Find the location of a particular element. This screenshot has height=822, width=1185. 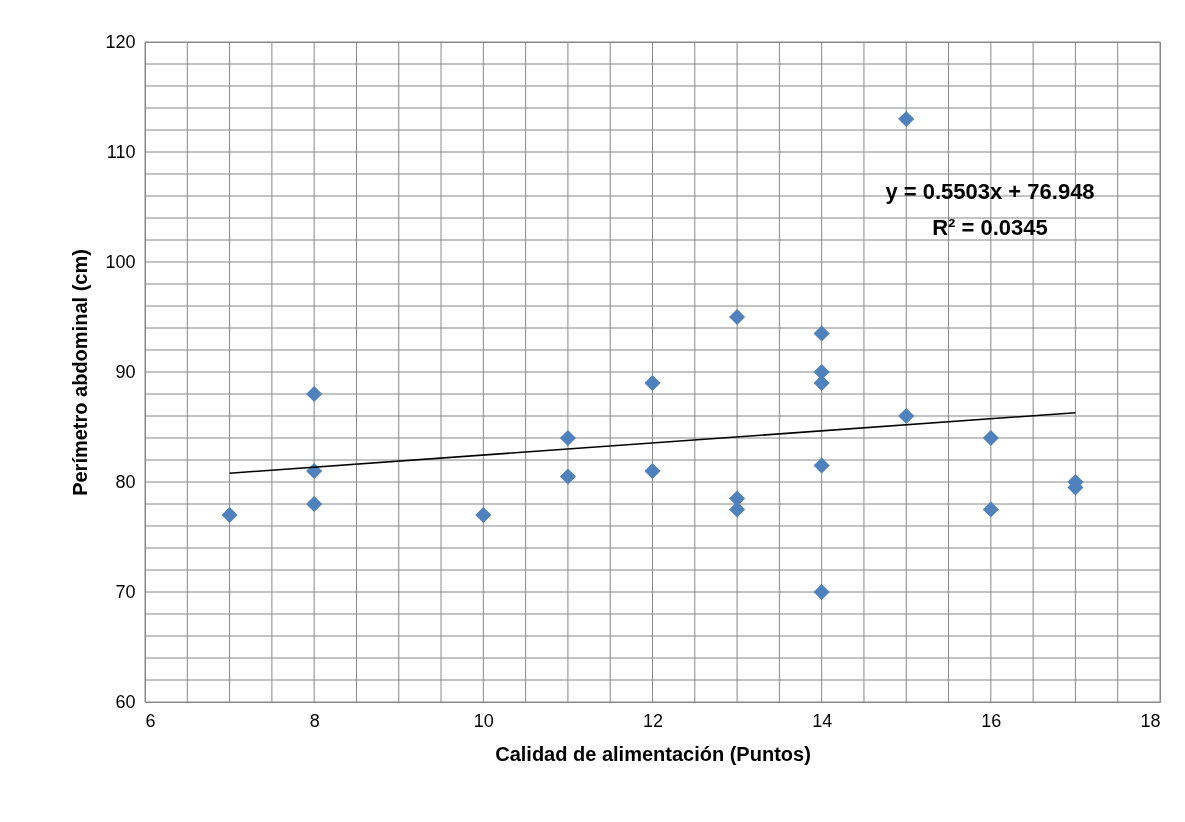

x-tick-label: 12 is located at coordinates (653, 720).